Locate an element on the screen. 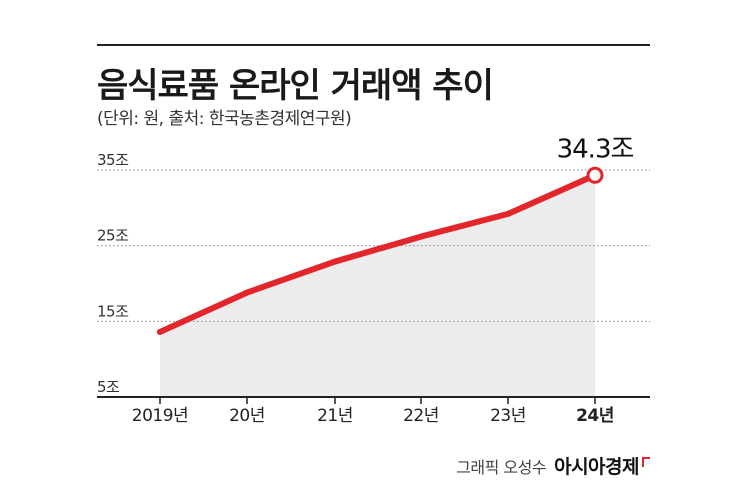 This screenshot has width=745, height=494. data-point-highlight is located at coordinates (595, 175).